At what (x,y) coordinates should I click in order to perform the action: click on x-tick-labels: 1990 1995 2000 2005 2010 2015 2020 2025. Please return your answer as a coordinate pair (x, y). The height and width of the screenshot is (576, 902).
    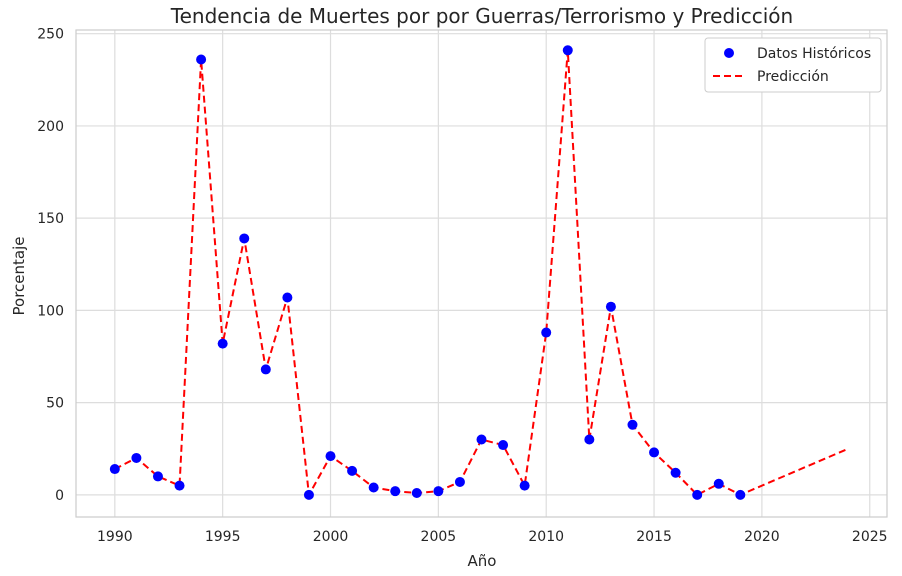
    Looking at the image, I should click on (492, 537).